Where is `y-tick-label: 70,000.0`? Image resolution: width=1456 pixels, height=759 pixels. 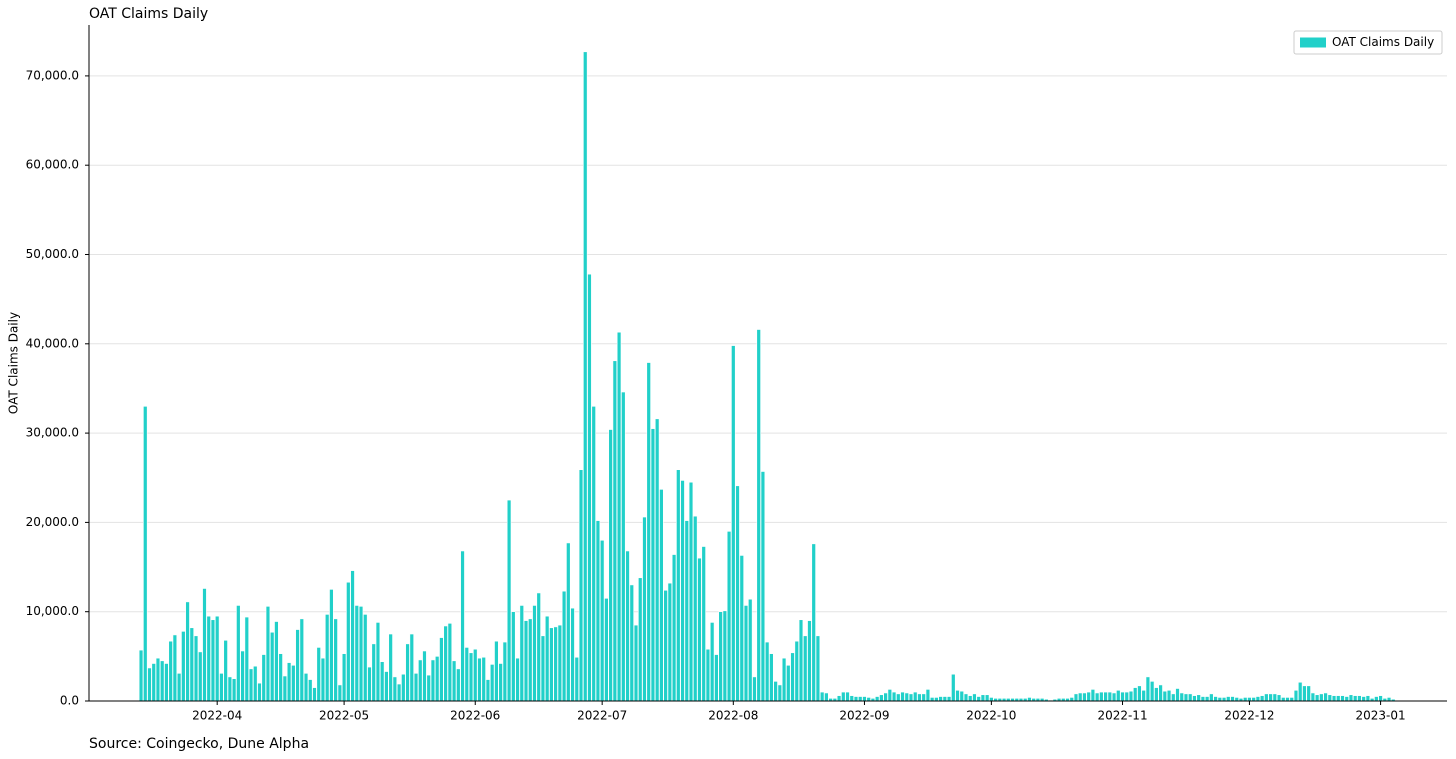
y-tick-label: 70,000.0 is located at coordinates (52, 75).